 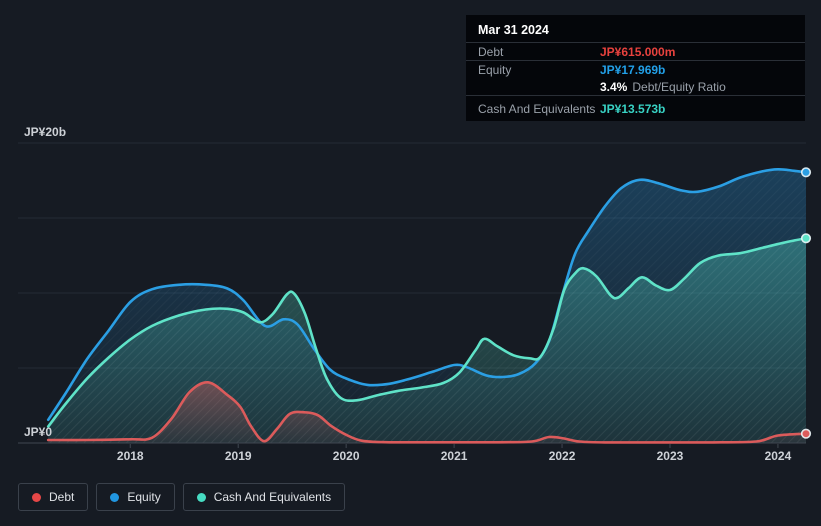 I want to click on tooltip-ratio-row: 3.4% Debt/Equity Ratio, so click(x=635, y=87).